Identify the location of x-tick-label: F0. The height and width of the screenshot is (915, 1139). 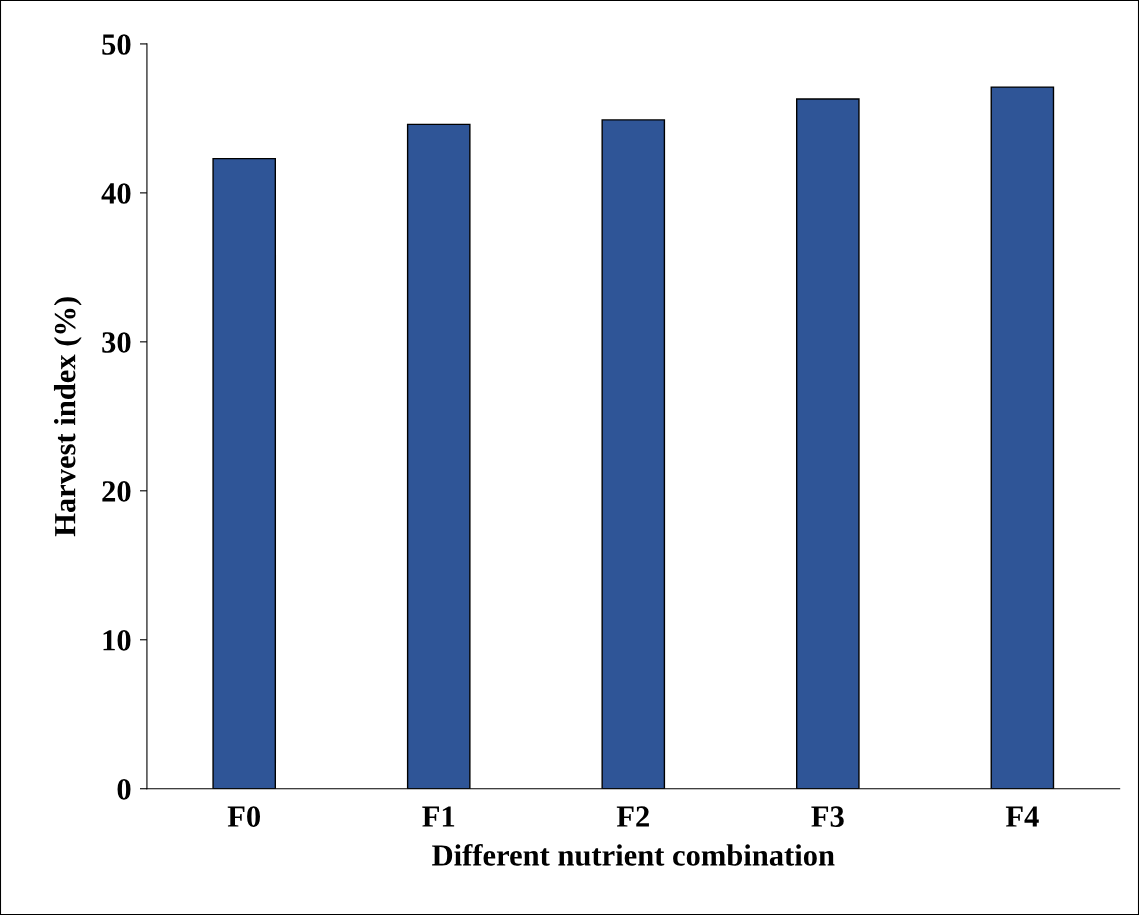
(244, 816).